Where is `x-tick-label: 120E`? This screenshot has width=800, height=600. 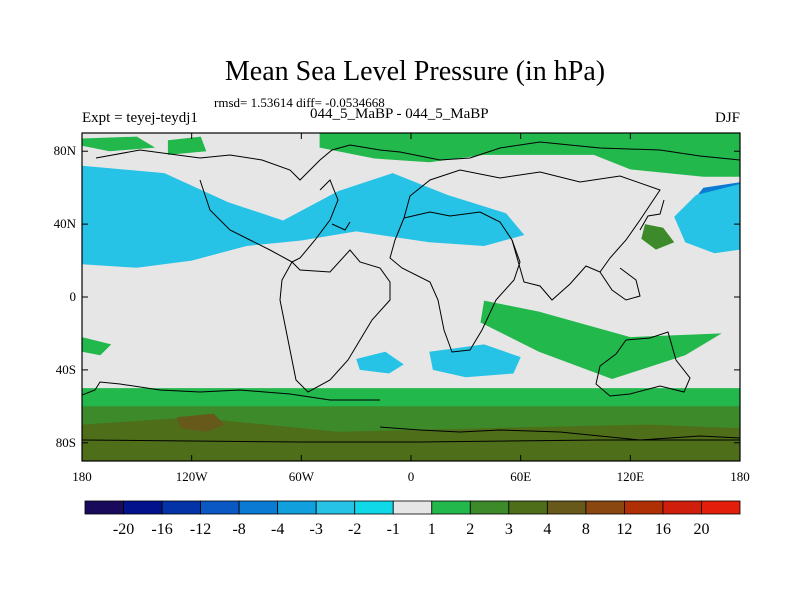
x-tick-label: 120E is located at coordinates (631, 476).